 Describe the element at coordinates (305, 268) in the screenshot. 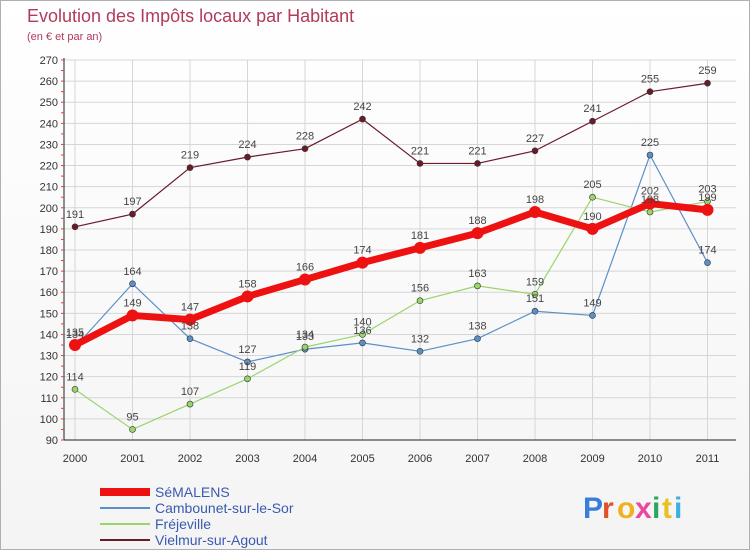

I see `data-label: 166` at that location.